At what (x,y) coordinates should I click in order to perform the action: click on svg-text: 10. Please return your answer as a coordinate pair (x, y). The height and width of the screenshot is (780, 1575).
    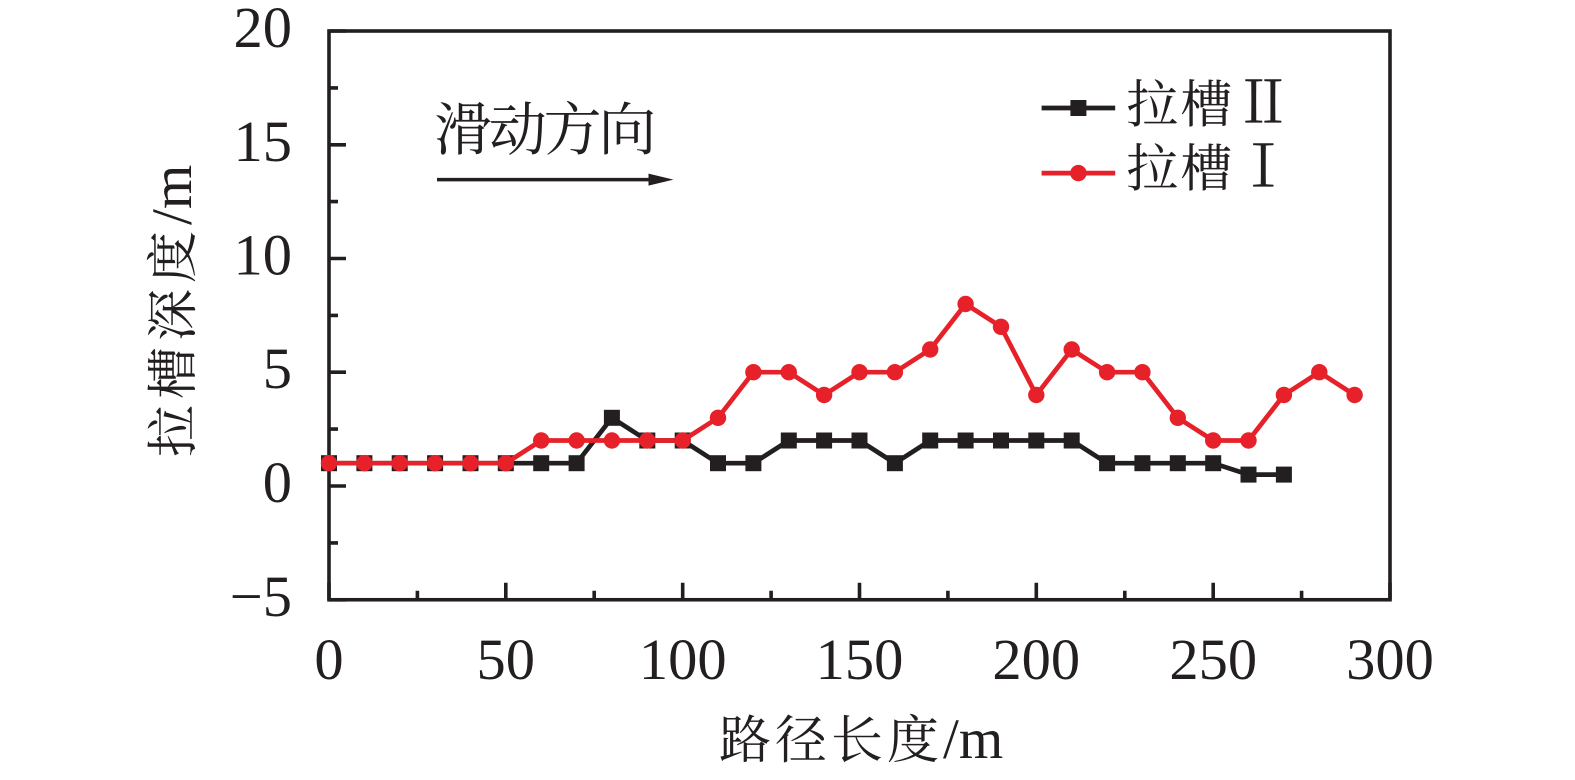
    Looking at the image, I should click on (263, 255).